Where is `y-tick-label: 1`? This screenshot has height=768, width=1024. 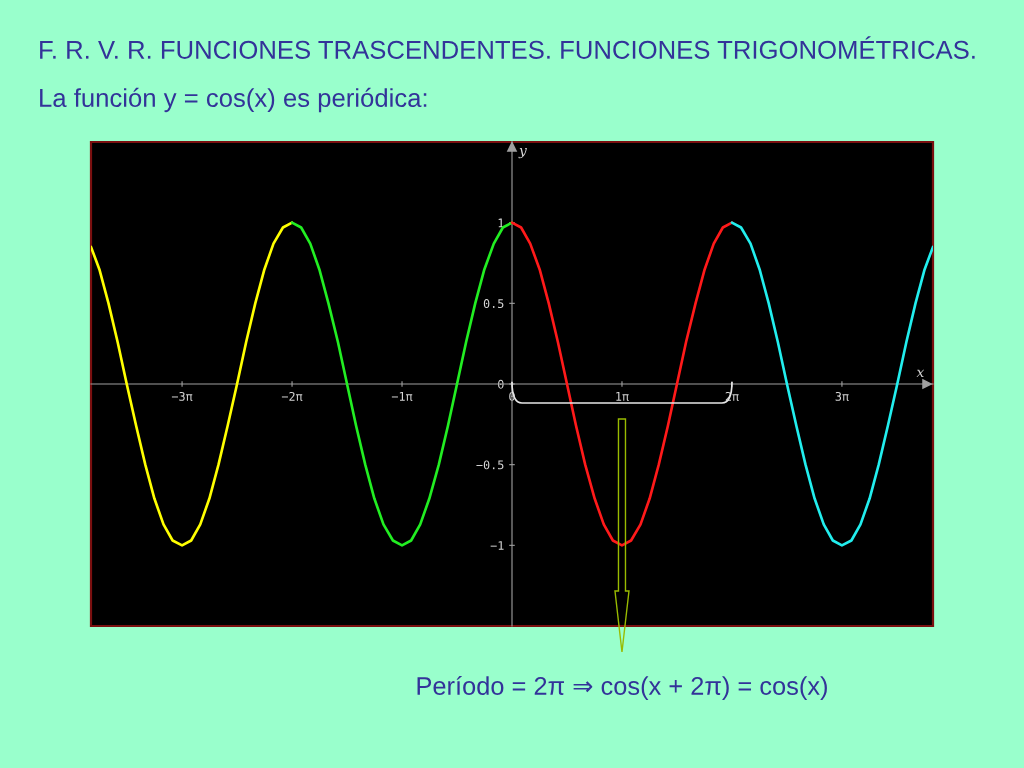 y-tick-label: 1 is located at coordinates (501, 223).